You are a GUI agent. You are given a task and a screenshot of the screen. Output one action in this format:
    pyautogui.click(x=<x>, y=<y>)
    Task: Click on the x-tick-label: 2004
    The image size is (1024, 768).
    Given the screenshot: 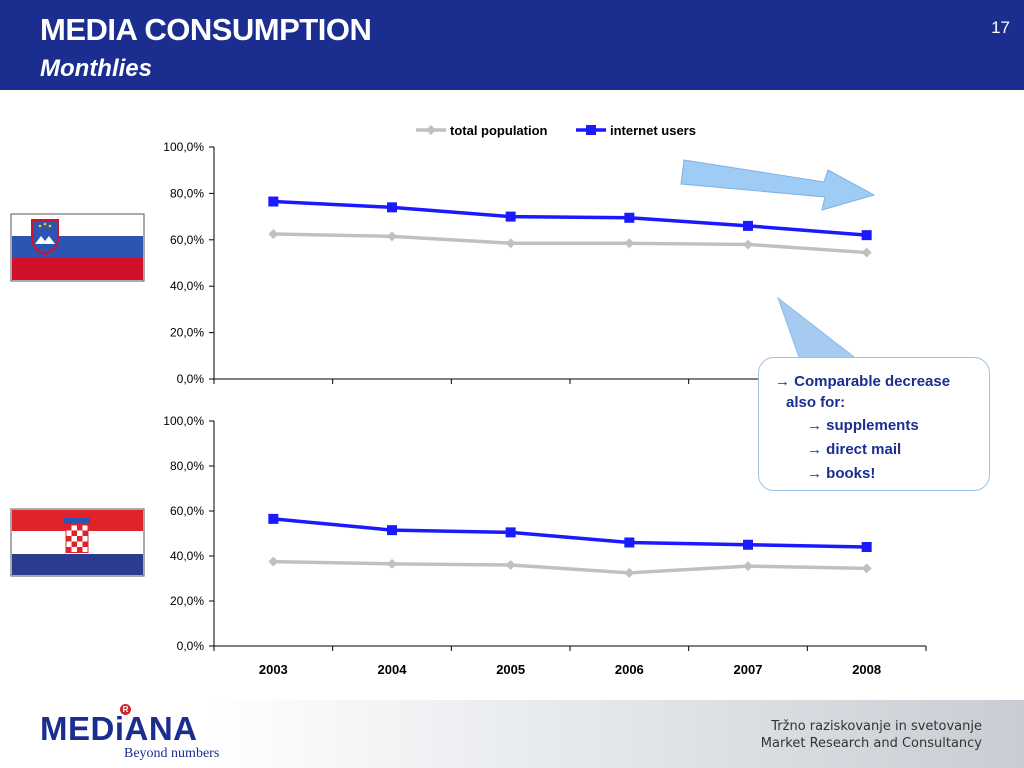 What is the action you would take?
    pyautogui.click(x=393, y=669)
    